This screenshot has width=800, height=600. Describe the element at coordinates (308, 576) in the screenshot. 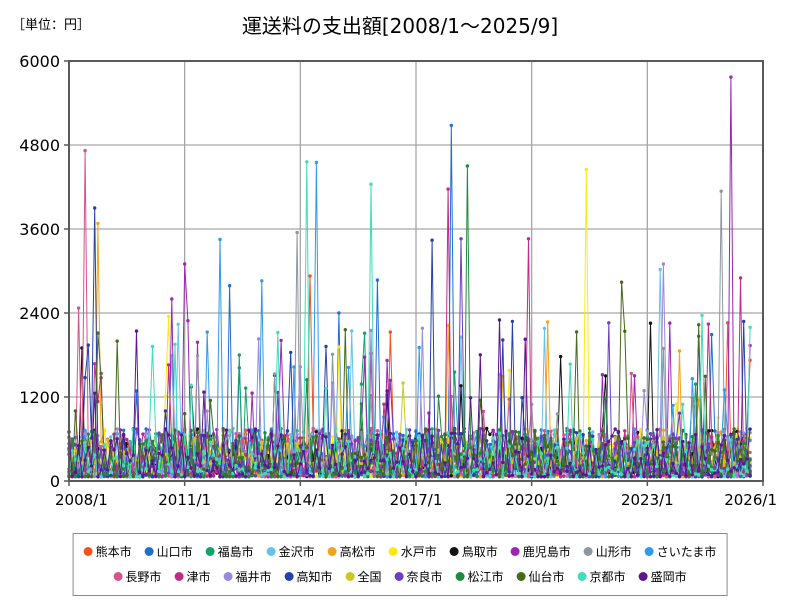

I see `legend-item-高知市: 高知市` at that location.